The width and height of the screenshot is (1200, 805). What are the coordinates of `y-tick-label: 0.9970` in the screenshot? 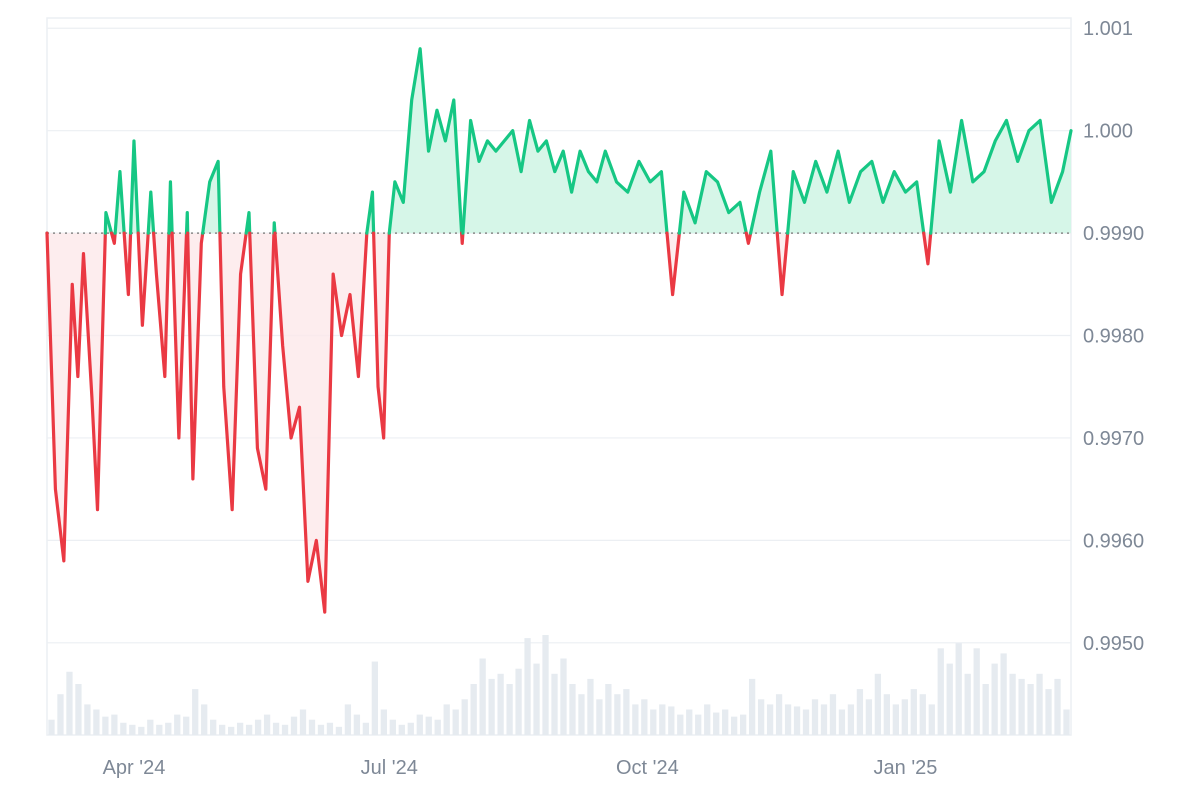 It's located at (1113, 439).